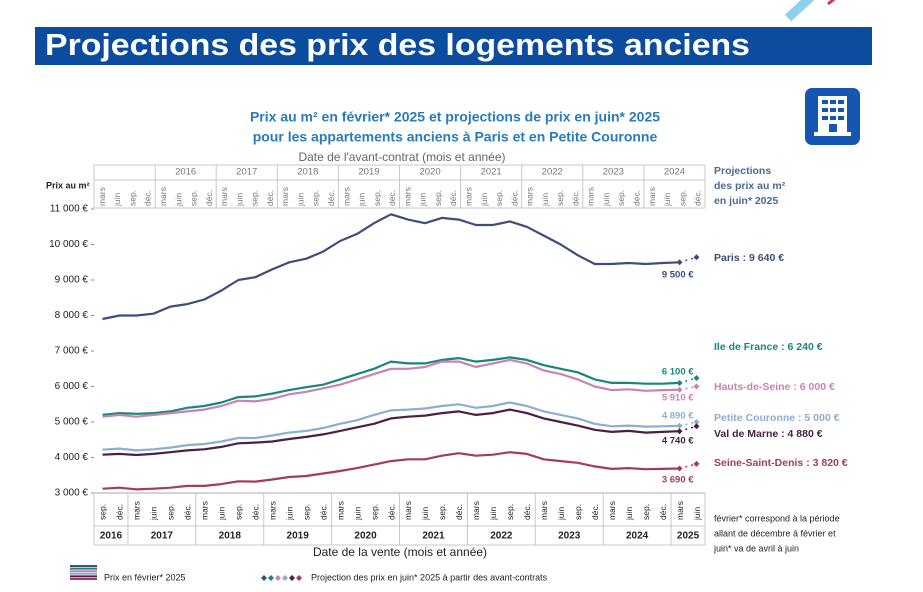 This screenshot has height=592, width=923. What do you see at coordinates (678, 275) in the screenshot?
I see `value-label: 9 500 €` at bounding box center [678, 275].